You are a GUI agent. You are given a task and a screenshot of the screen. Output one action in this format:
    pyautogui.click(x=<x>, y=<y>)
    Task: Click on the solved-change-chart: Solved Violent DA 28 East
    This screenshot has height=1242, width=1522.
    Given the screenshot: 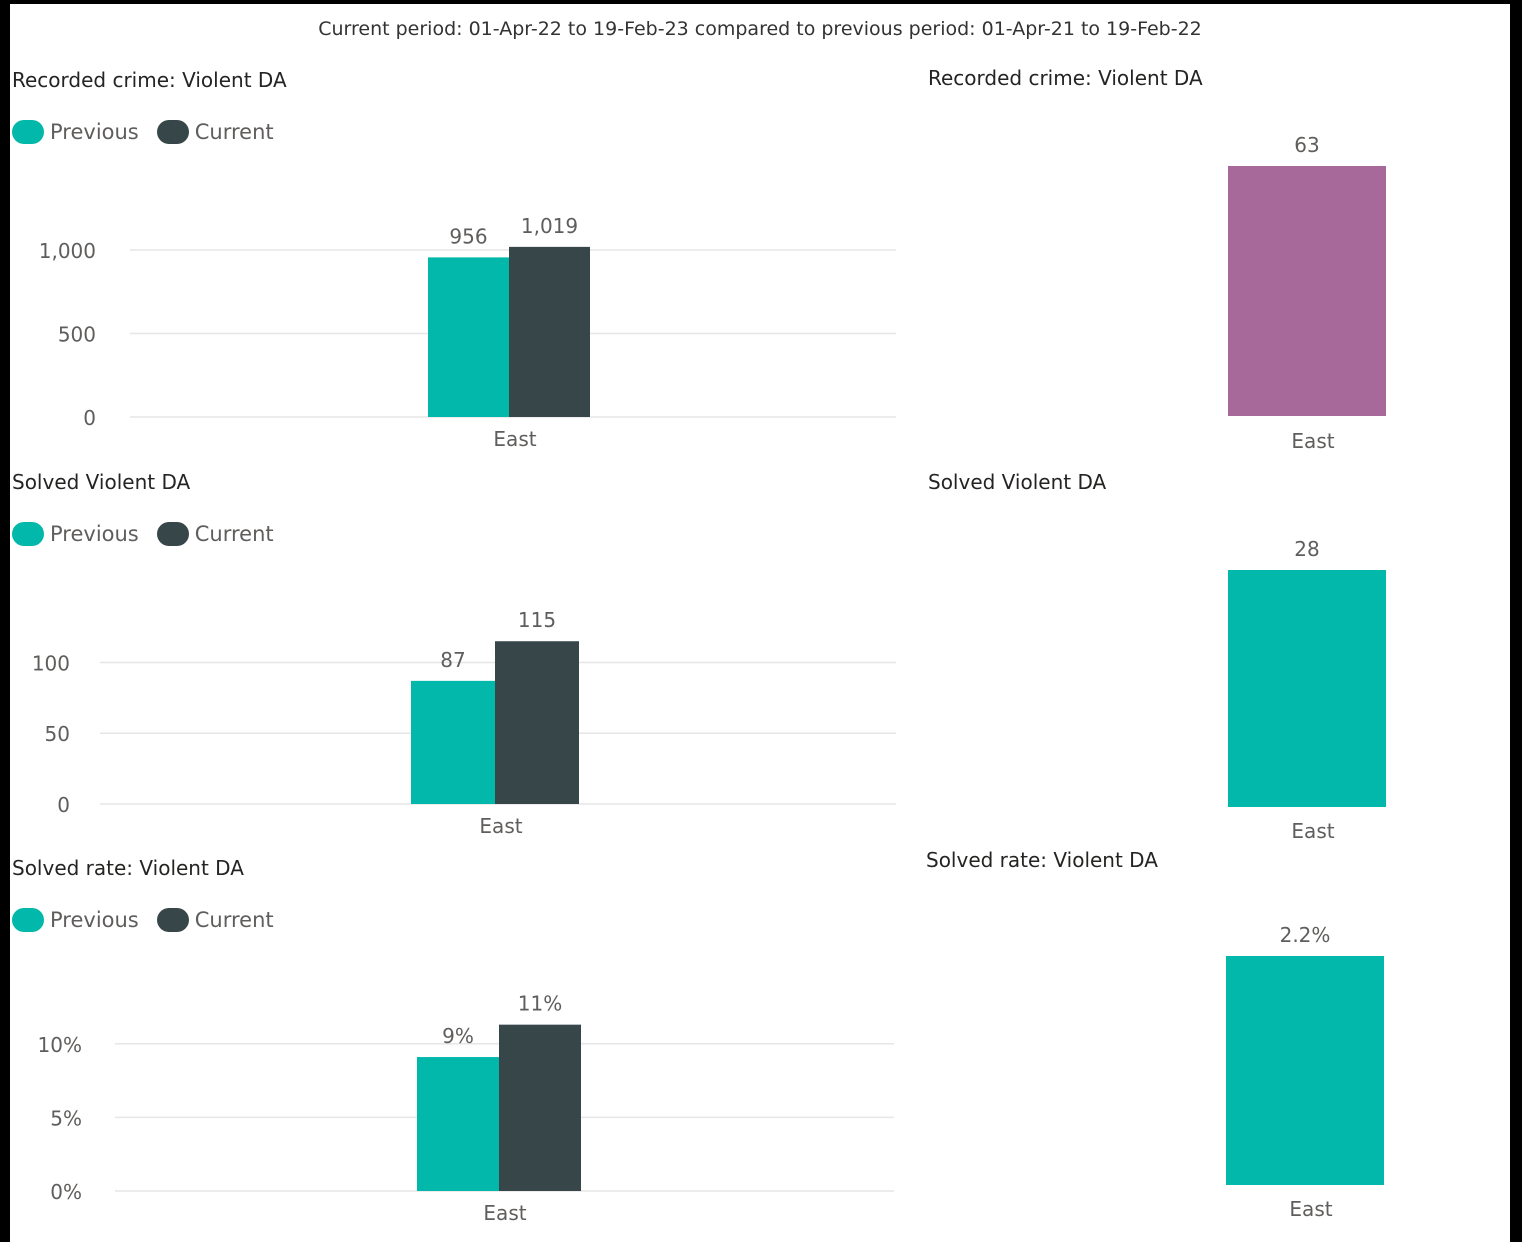 What is the action you would take?
    pyautogui.click(x=1206, y=658)
    